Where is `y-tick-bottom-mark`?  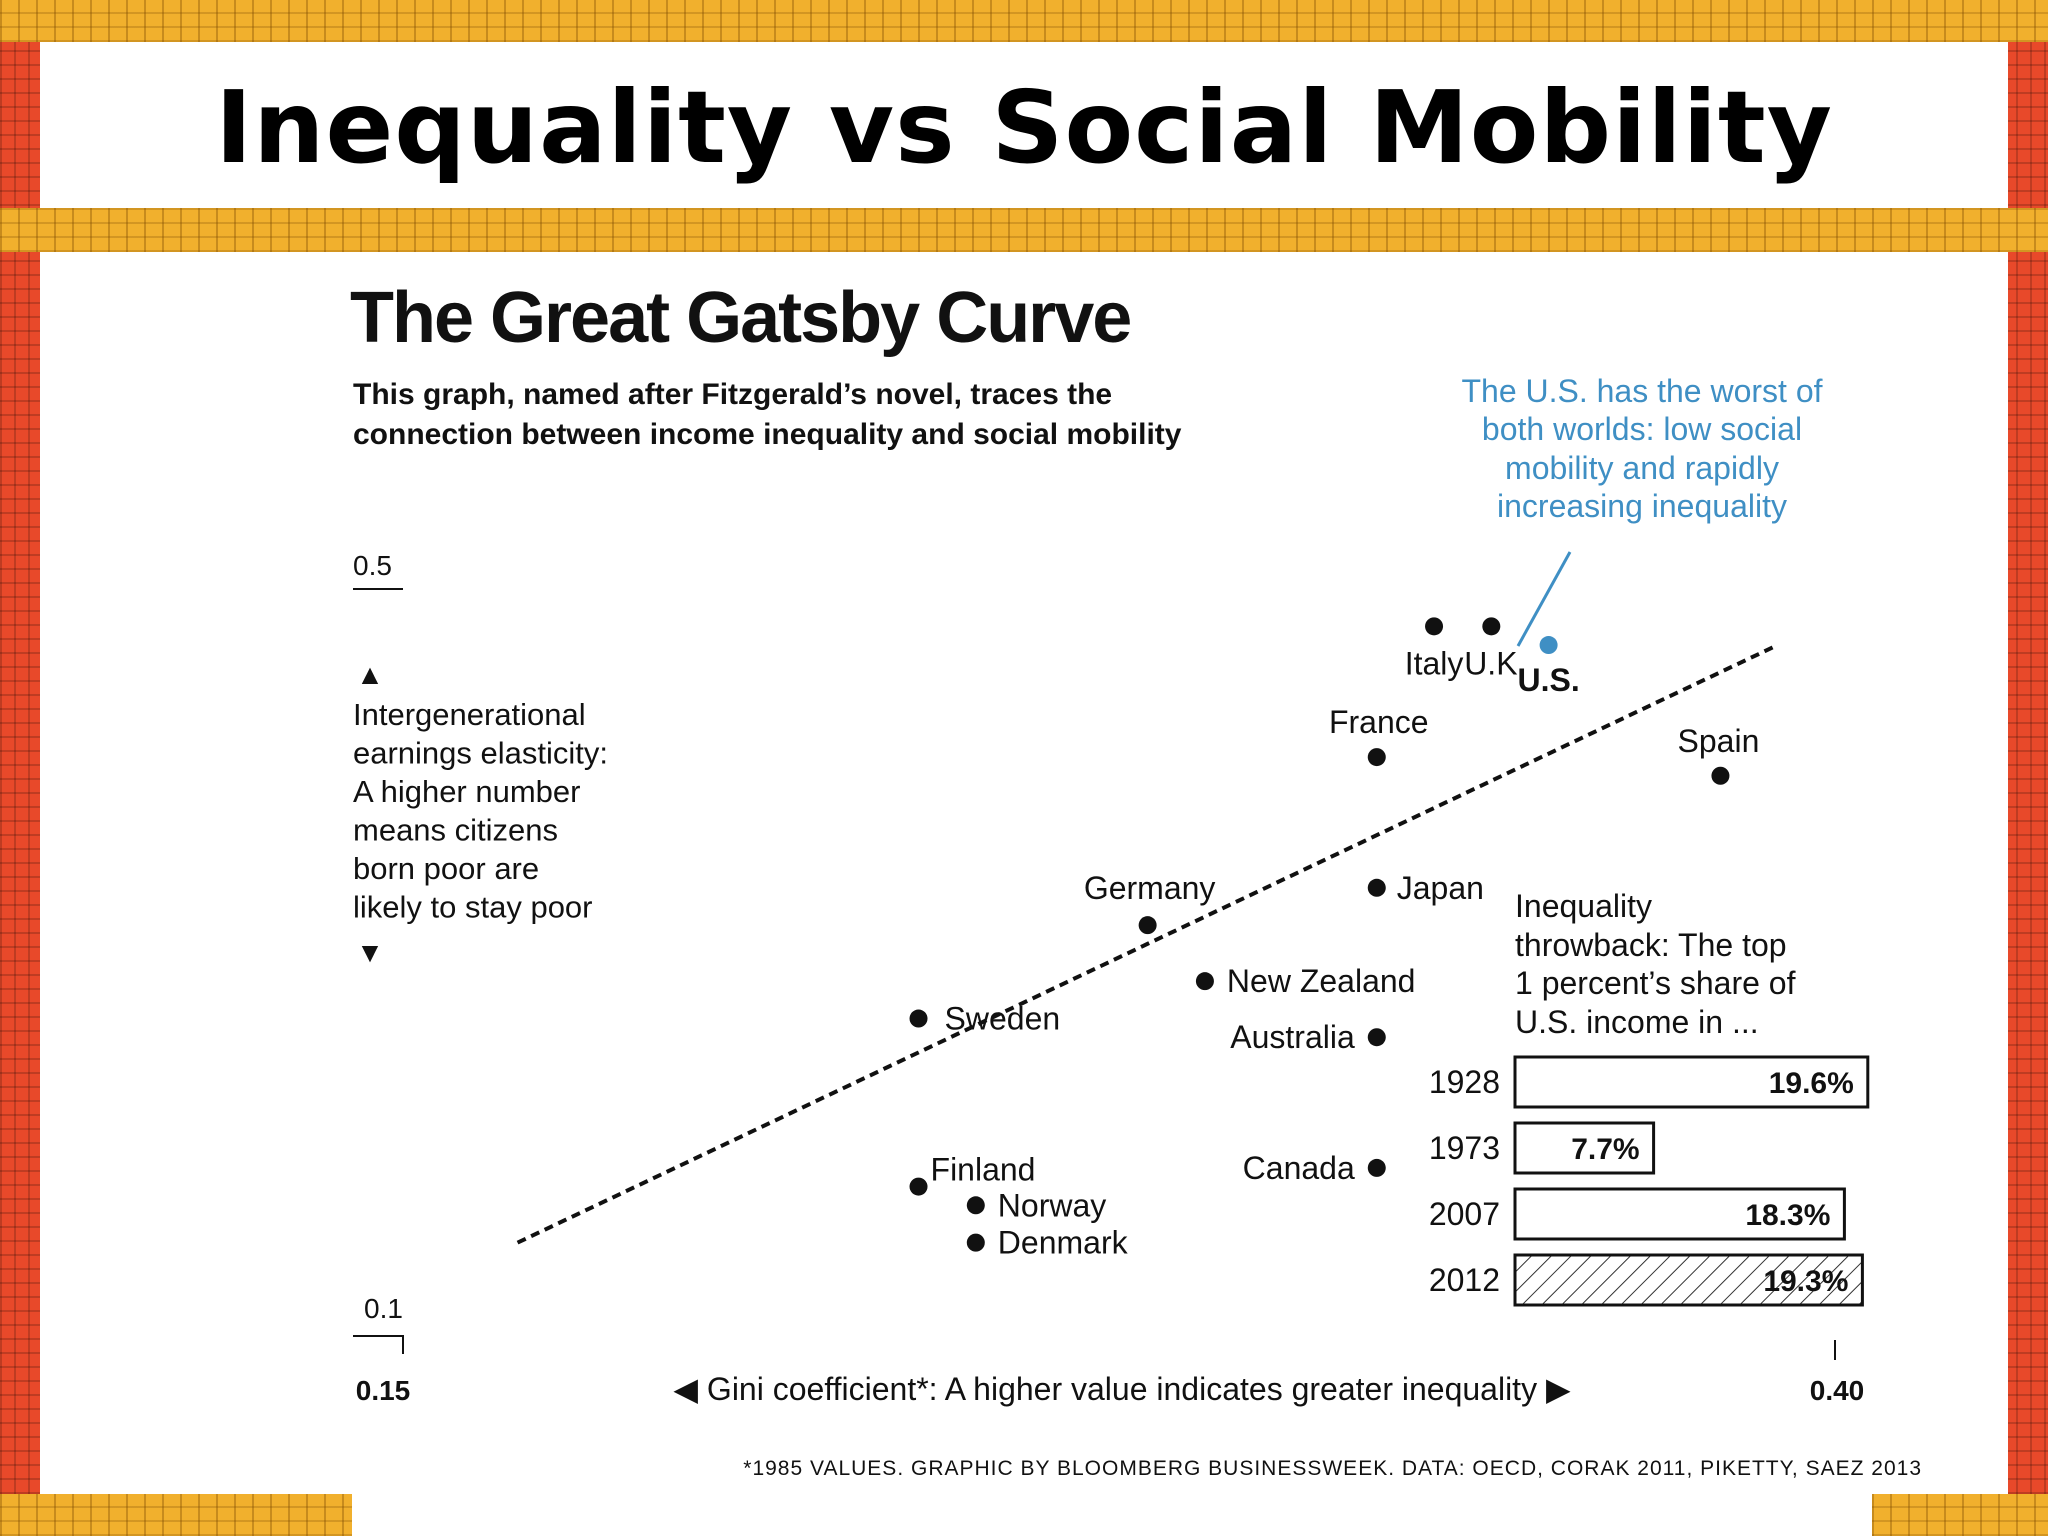
y-tick-bottom-mark is located at coordinates (378, 1344).